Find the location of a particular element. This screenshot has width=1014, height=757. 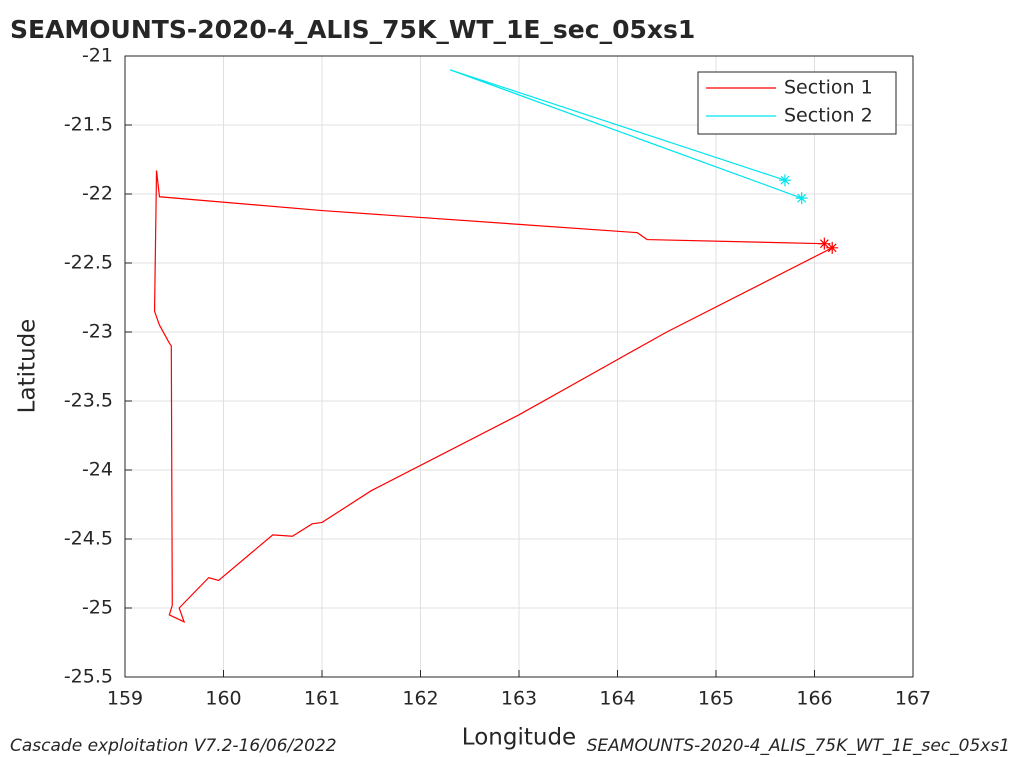

y-tick-label: -23 is located at coordinates (97, 332).